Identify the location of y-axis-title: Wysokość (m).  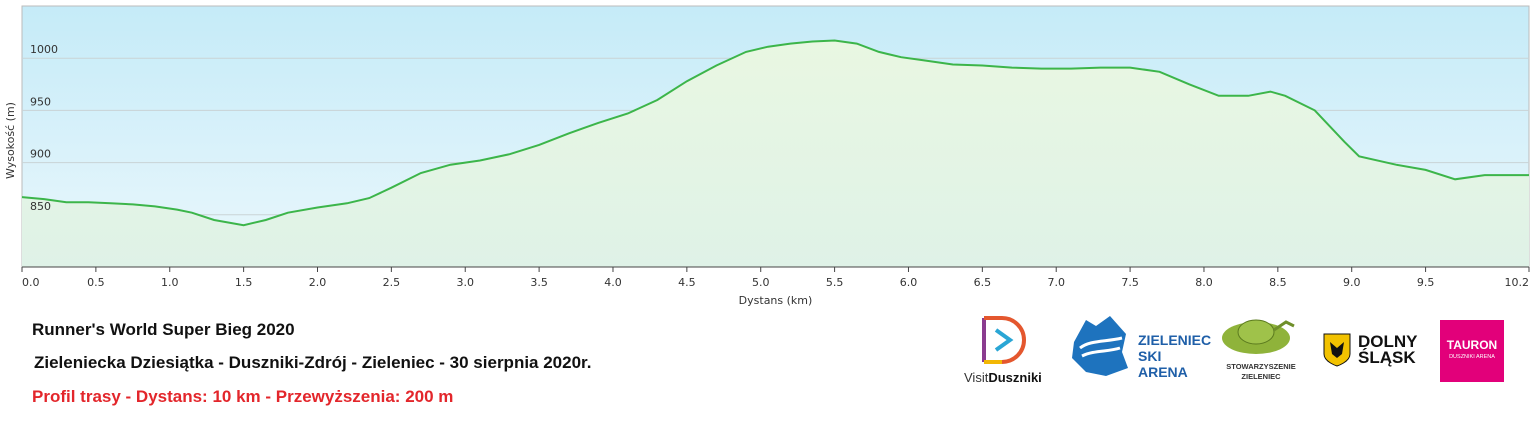
(10, 140).